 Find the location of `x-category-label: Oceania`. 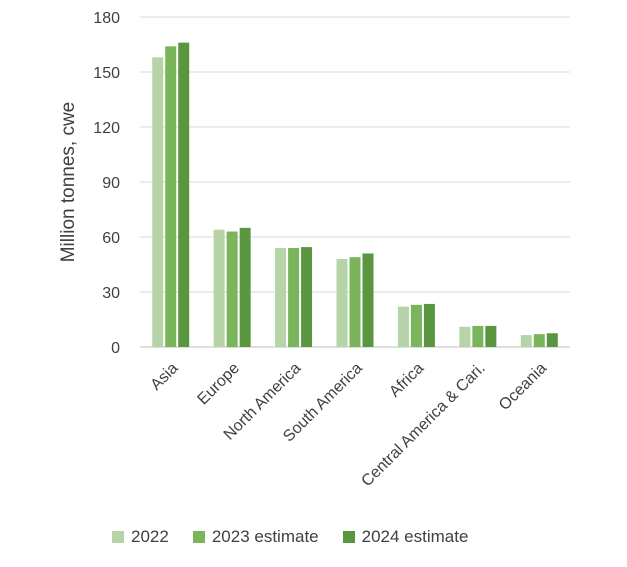

x-category-label: Oceania is located at coordinates (523, 387).